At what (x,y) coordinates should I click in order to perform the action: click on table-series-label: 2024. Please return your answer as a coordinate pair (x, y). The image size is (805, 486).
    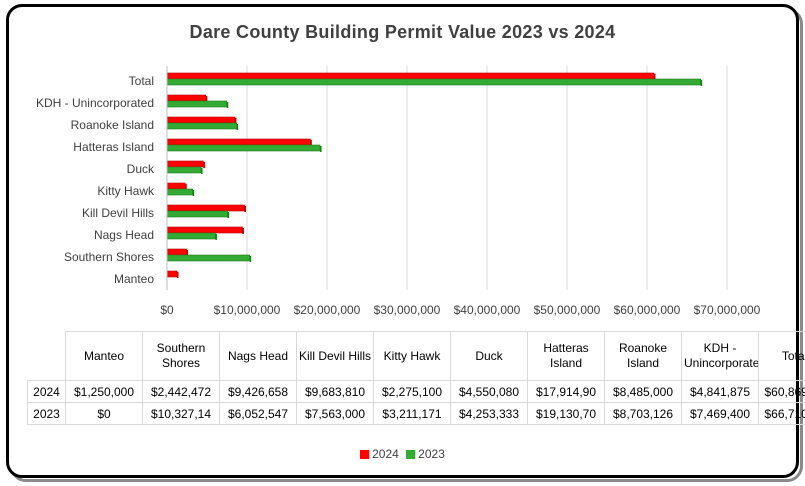
    Looking at the image, I should click on (46, 391).